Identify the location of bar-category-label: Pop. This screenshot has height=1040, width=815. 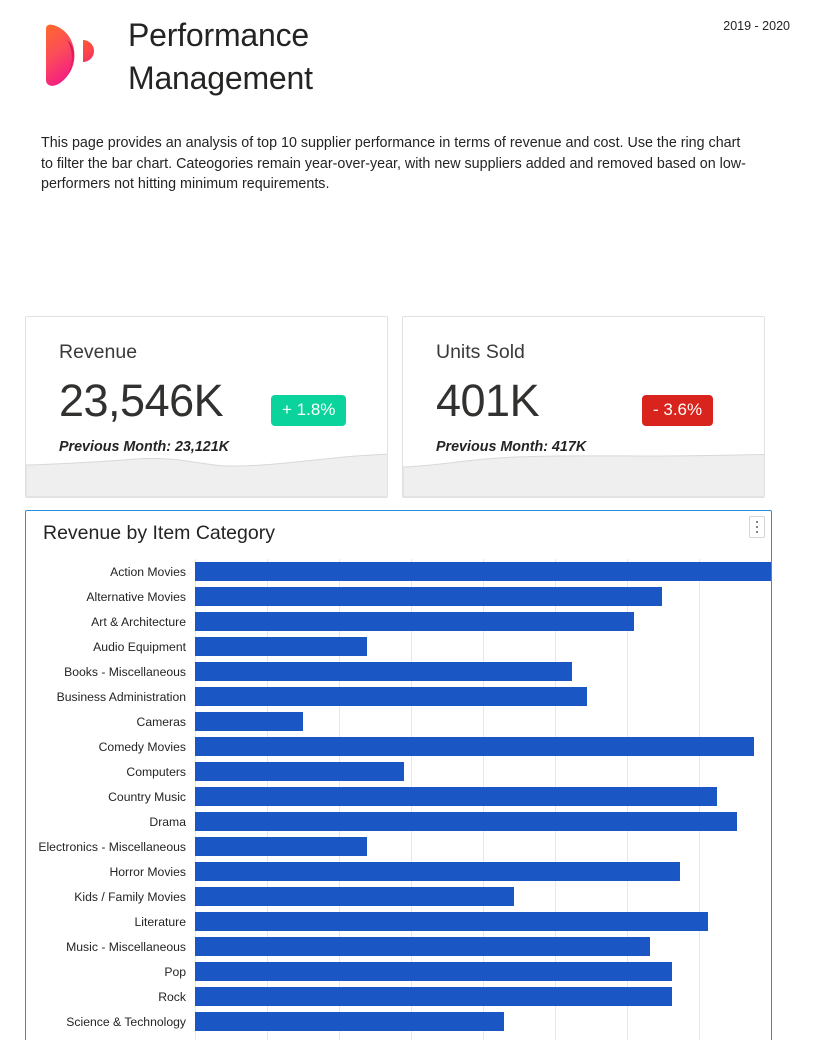
(175, 971).